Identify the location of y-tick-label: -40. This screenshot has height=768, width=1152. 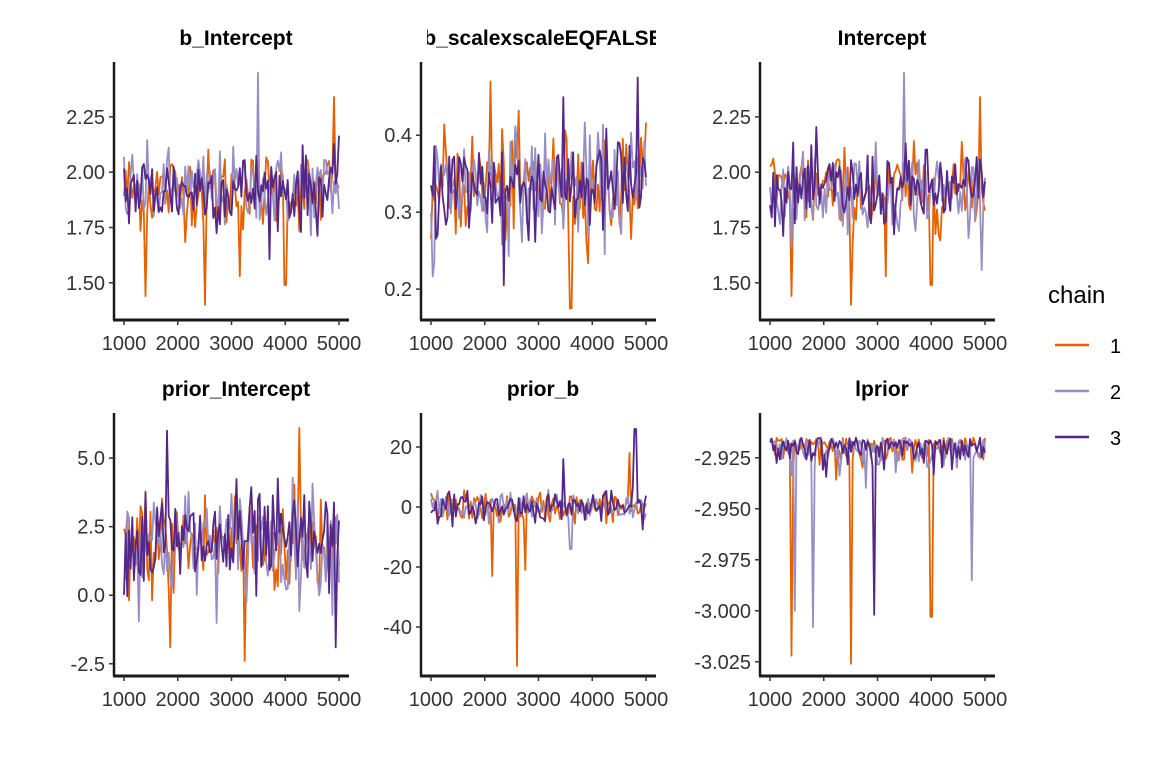
(397, 628).